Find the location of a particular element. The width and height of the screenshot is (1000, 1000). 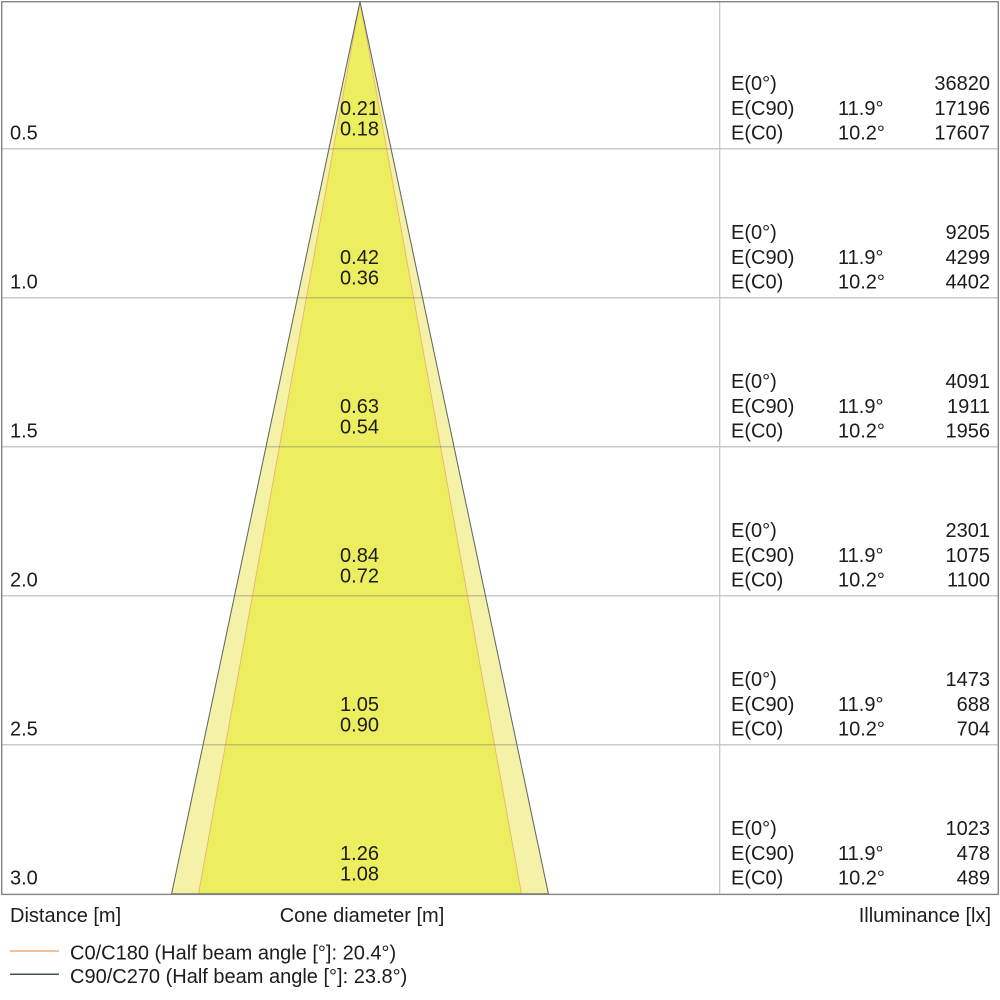

svg-text: 1075 is located at coordinates (968, 556).